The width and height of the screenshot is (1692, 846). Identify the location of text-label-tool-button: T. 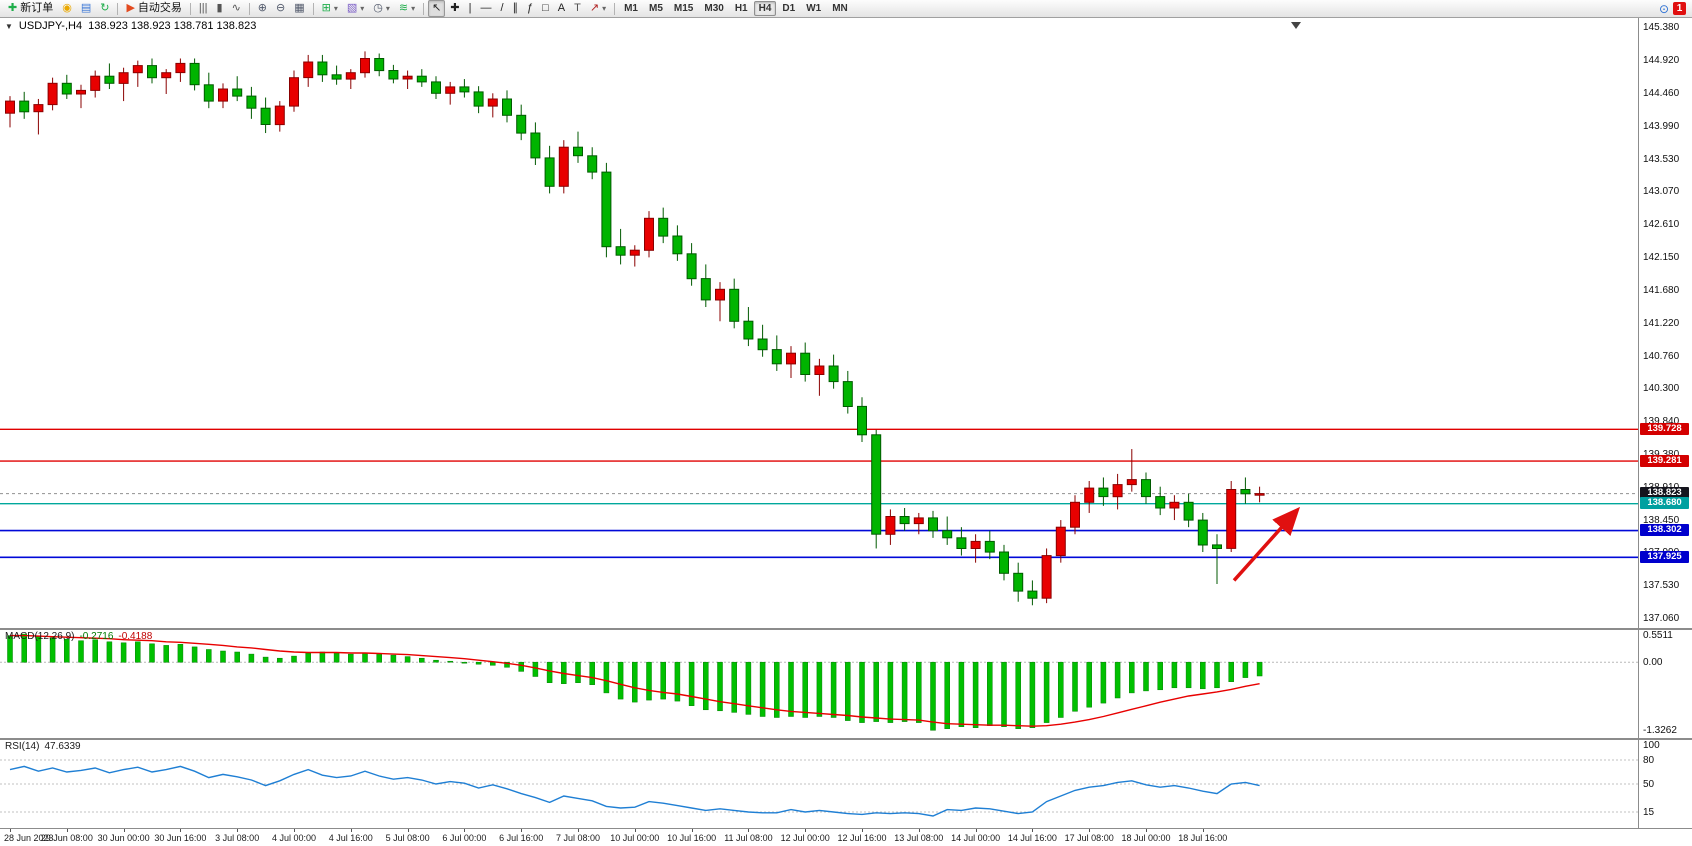
(577, 8).